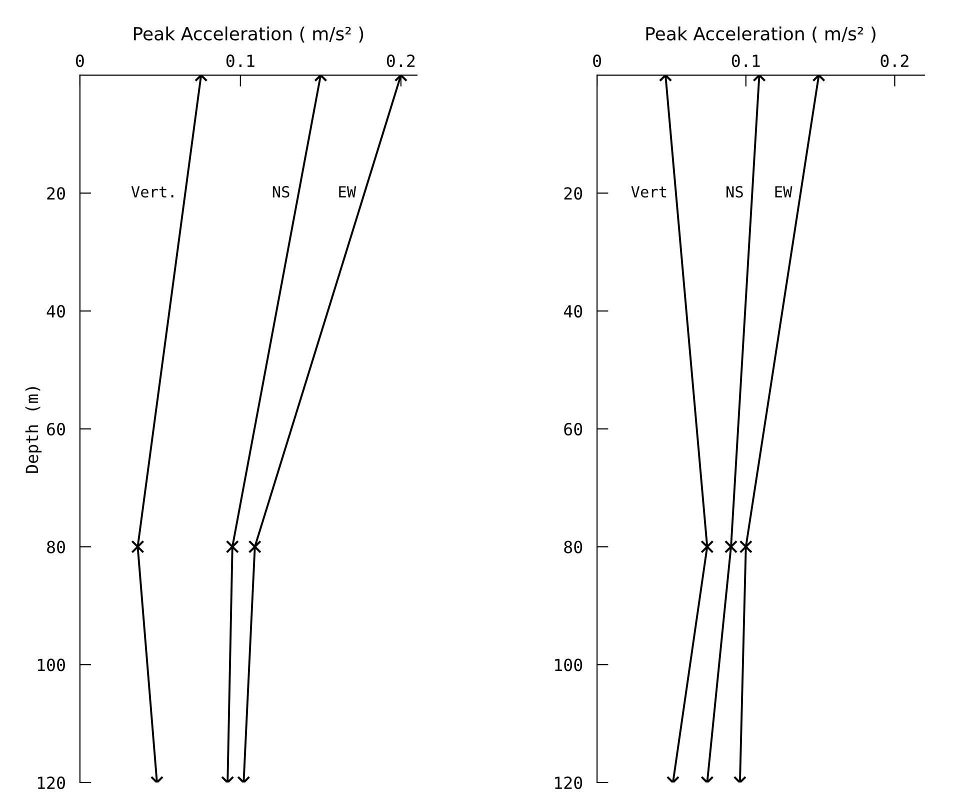  What do you see at coordinates (152, 192) in the screenshot?
I see `series-label: Vert.` at bounding box center [152, 192].